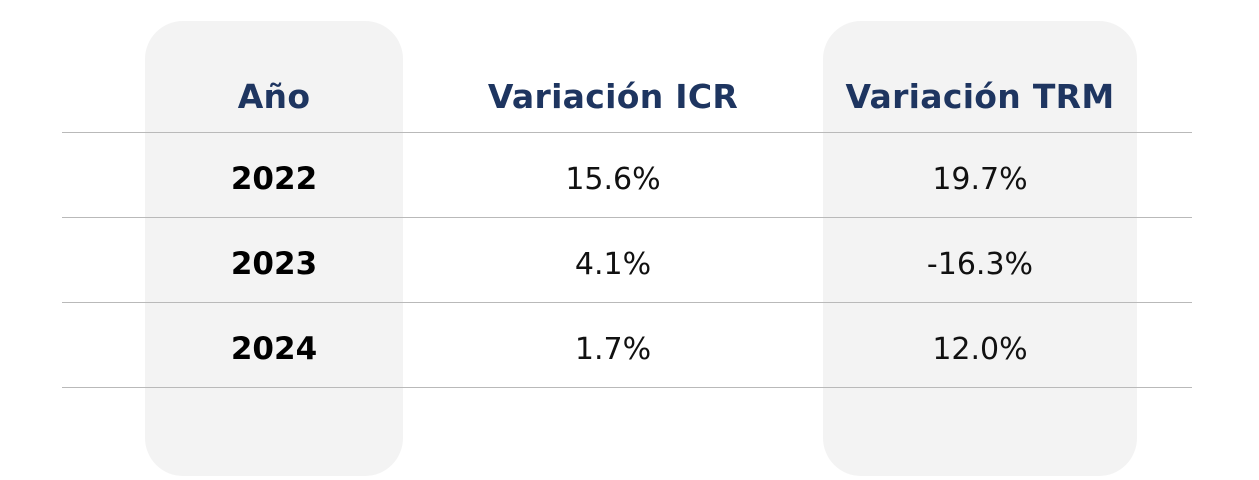 The width and height of the screenshot is (1259, 480). Describe the element at coordinates (980, 264) in the screenshot. I see `cell-trm: -16.3%` at that location.